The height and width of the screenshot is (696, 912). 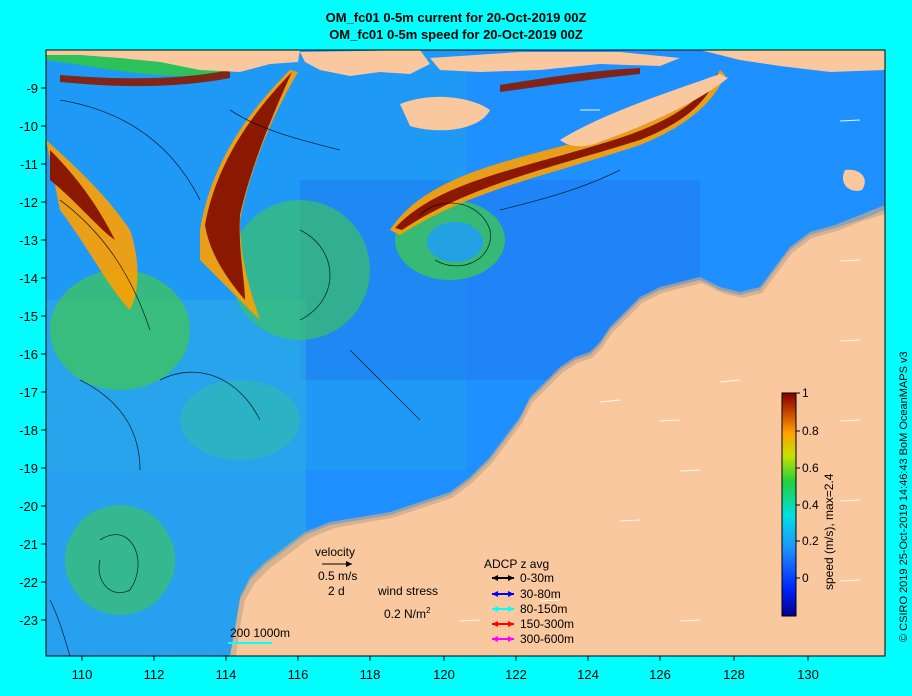 What do you see at coordinates (28, 316) in the screenshot?
I see `y-tick-label: -15` at bounding box center [28, 316].